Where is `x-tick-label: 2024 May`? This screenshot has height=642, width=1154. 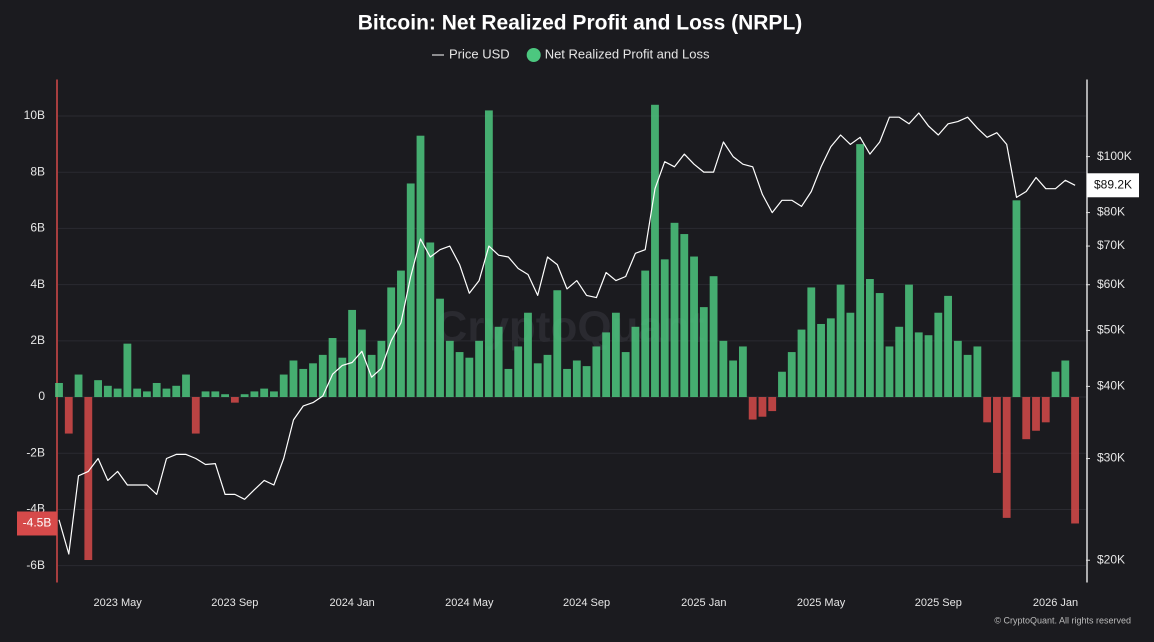
x-tick-label: 2024 May is located at coordinates (469, 603).